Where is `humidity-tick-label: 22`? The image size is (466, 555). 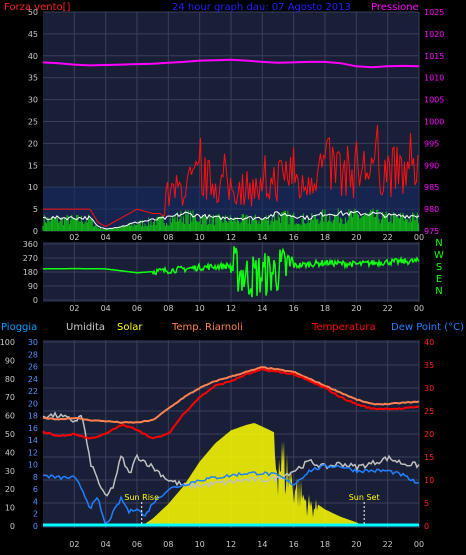
humidity-tick-label: 22 is located at coordinates (33, 391).